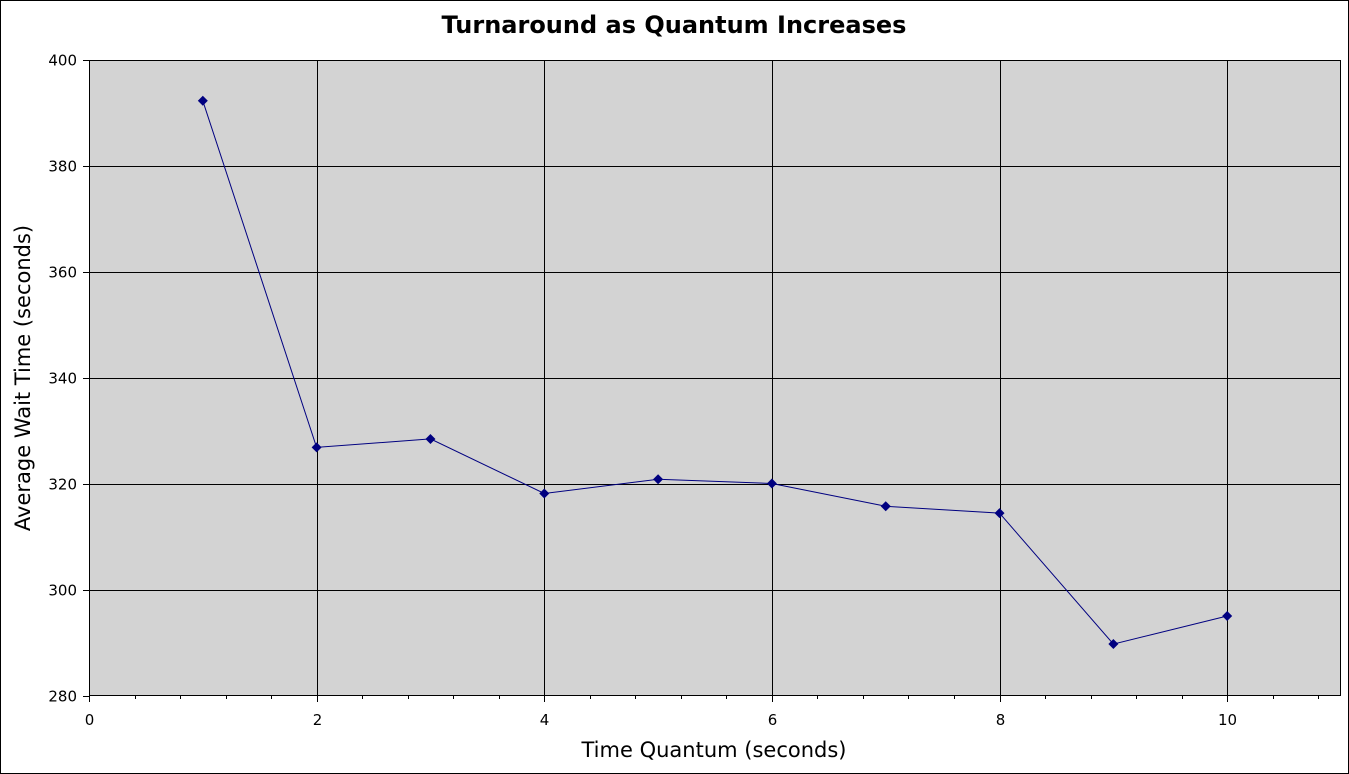  Describe the element at coordinates (62, 697) in the screenshot. I see `y-tick-label: 280` at that location.